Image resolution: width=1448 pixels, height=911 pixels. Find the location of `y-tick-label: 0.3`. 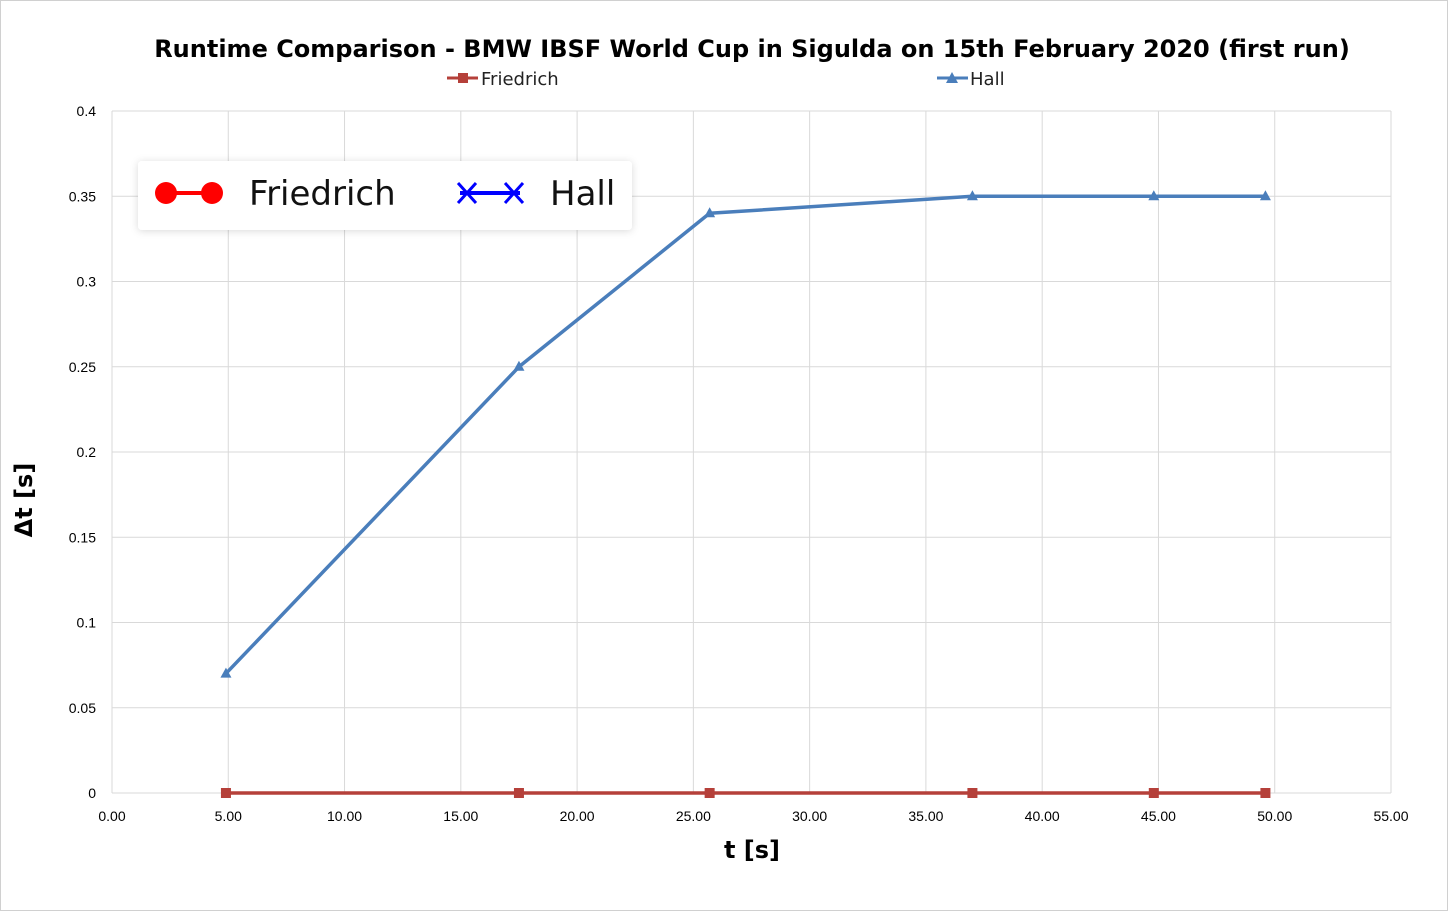

y-tick-label: 0.3 is located at coordinates (87, 282).